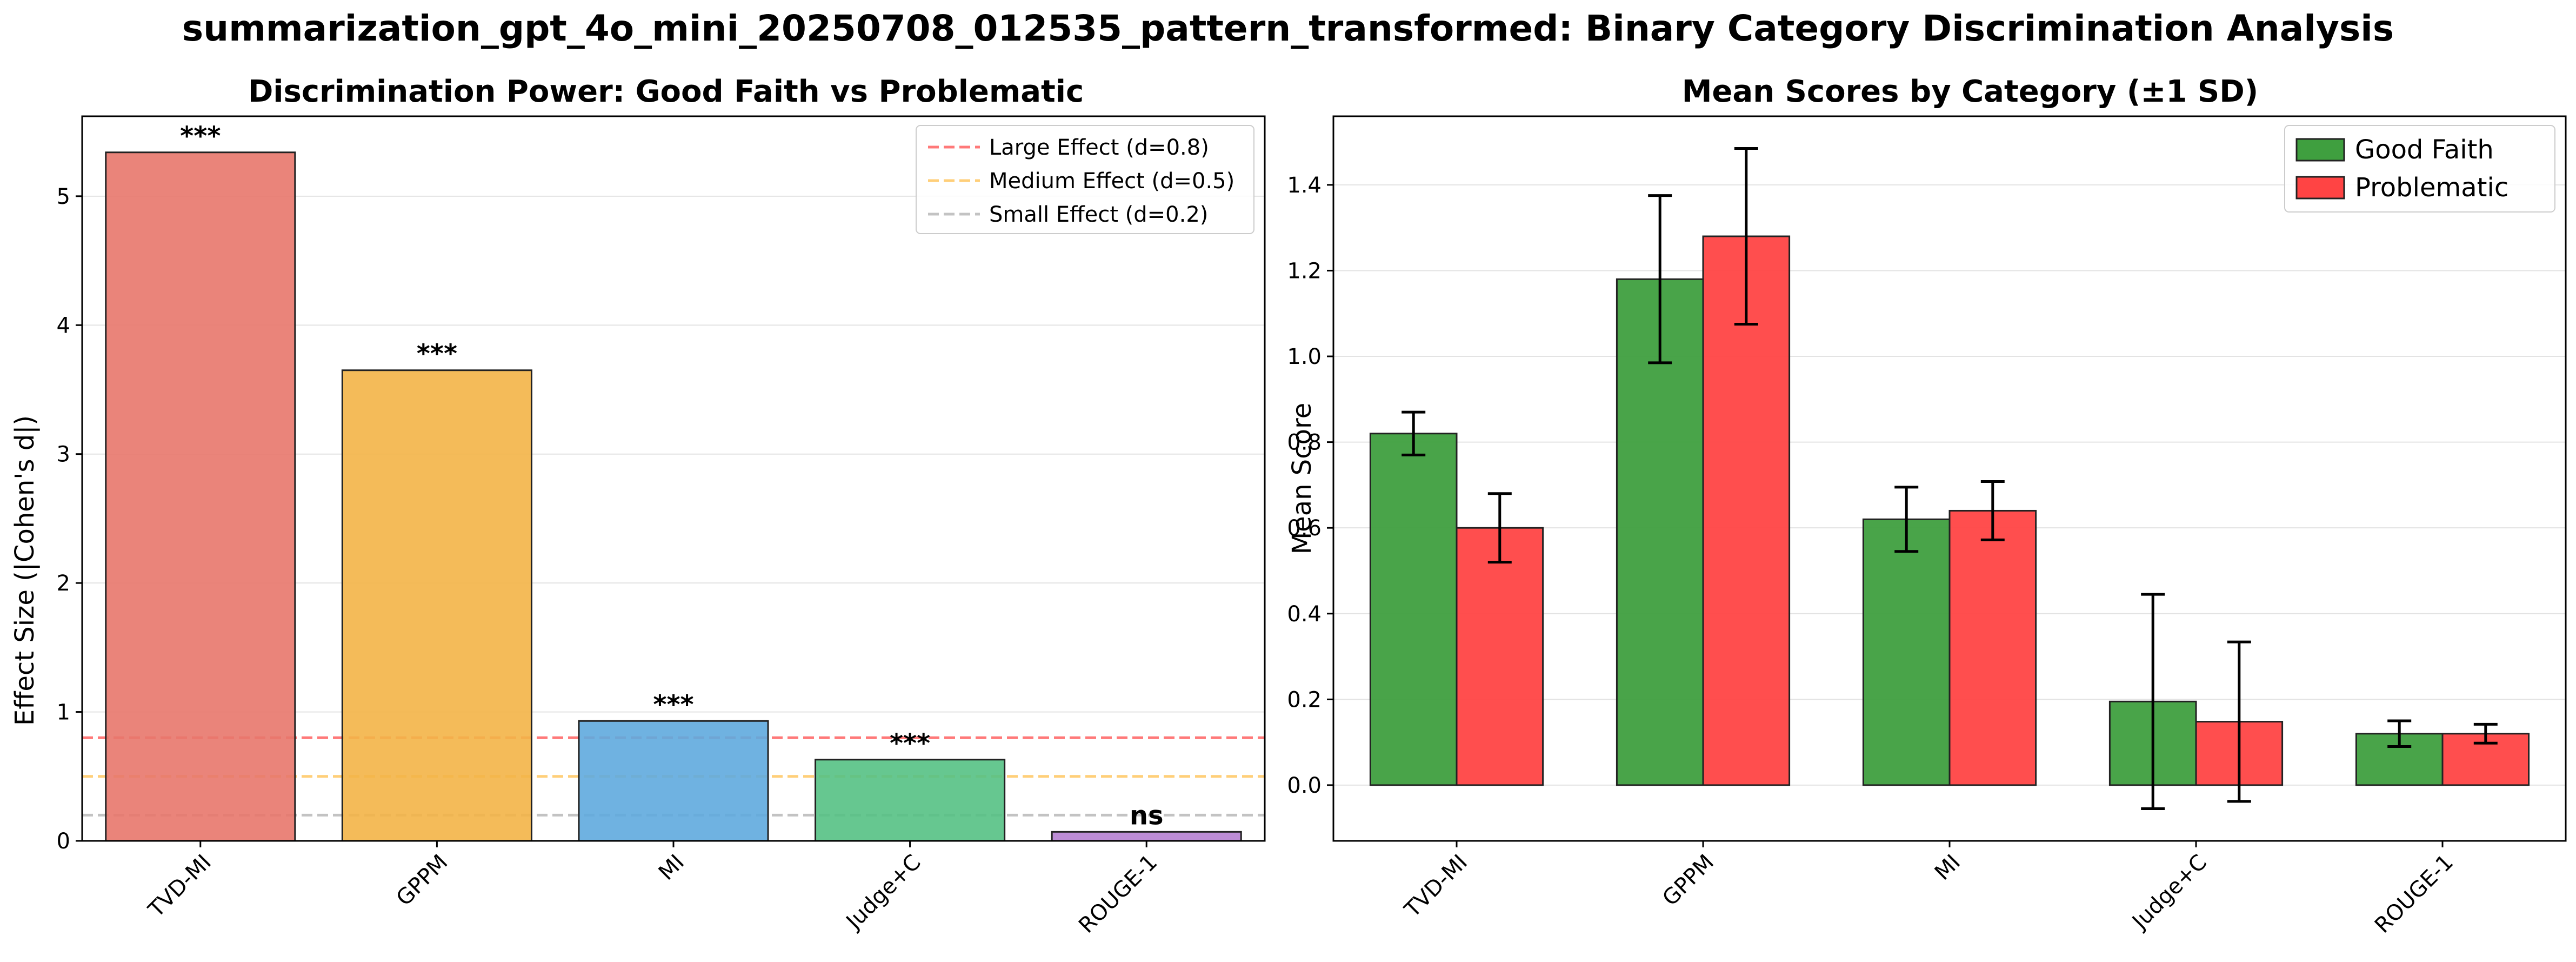 This screenshot has height=962, width=2576. I want to click on effect-size-y-axis-label: Effect Size (|Cohen's d|), so click(25, 570).